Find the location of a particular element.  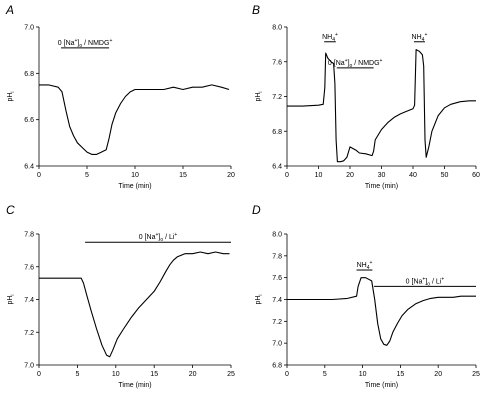

x-tick-label: 40 is located at coordinates (413, 175).